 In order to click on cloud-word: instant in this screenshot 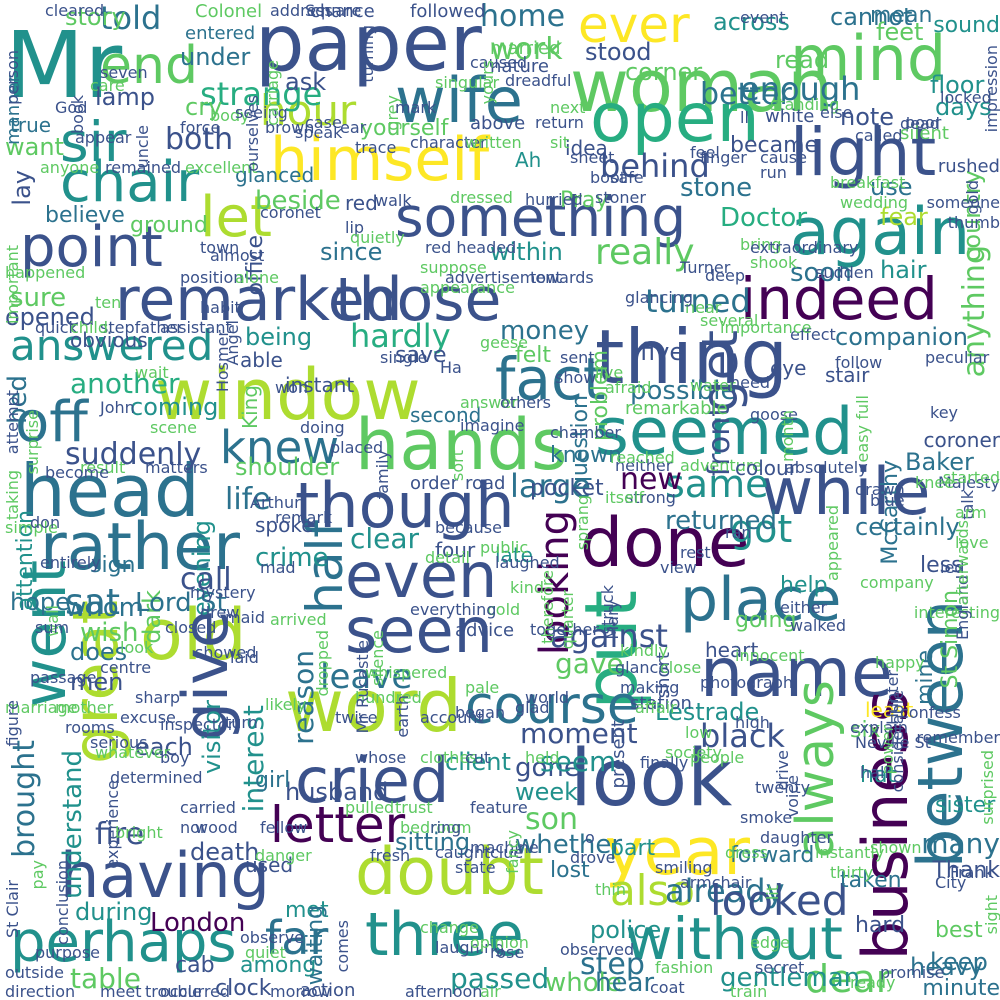, I will do `click(320, 385)`.